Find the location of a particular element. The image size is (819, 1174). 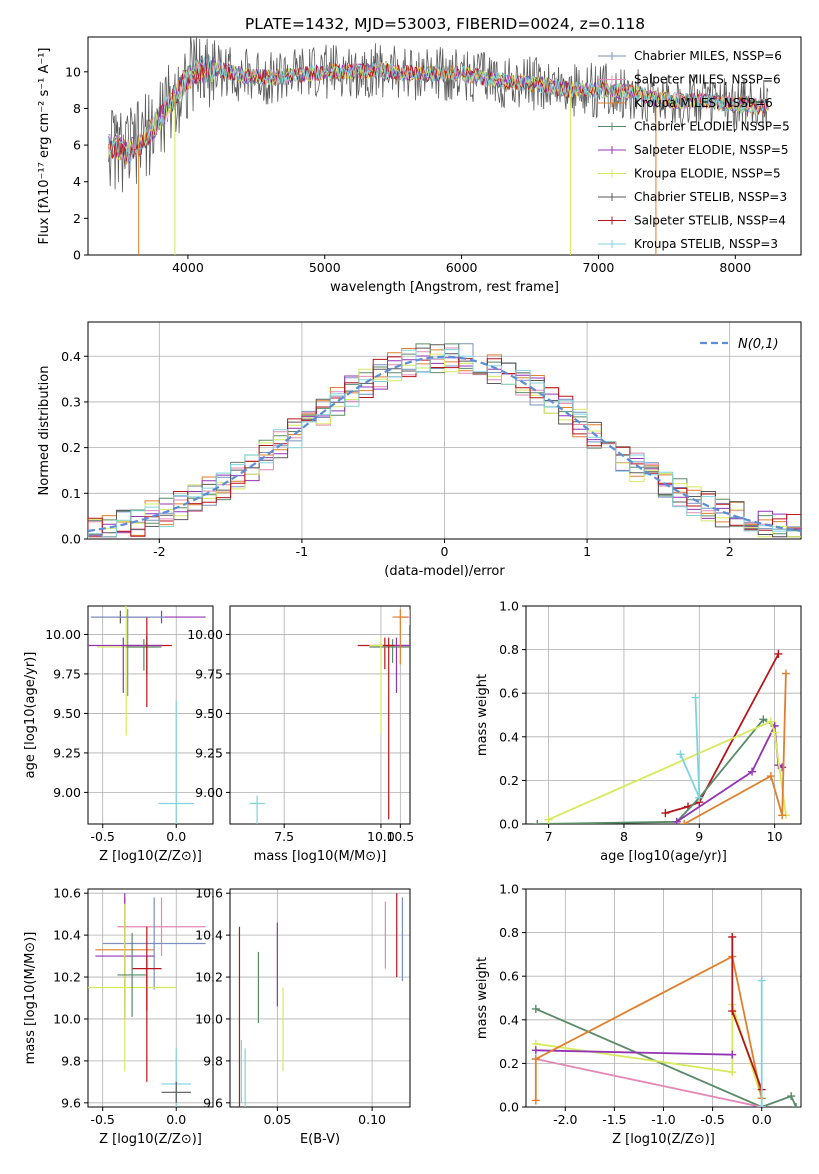

y-tick-label: 10.4 is located at coordinates (209, 935).